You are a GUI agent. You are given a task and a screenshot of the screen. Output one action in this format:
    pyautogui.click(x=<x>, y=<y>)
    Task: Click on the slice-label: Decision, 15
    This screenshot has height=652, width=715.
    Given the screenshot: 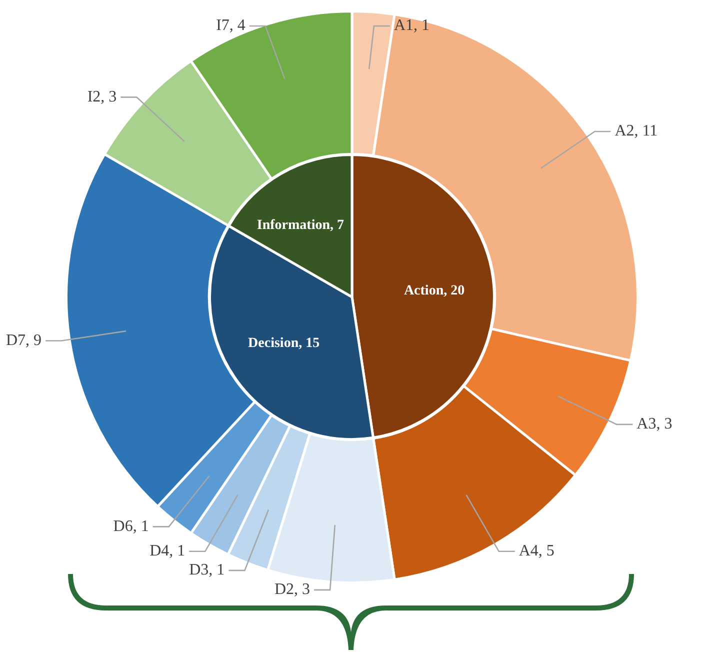 What is the action you would take?
    pyautogui.click(x=284, y=344)
    